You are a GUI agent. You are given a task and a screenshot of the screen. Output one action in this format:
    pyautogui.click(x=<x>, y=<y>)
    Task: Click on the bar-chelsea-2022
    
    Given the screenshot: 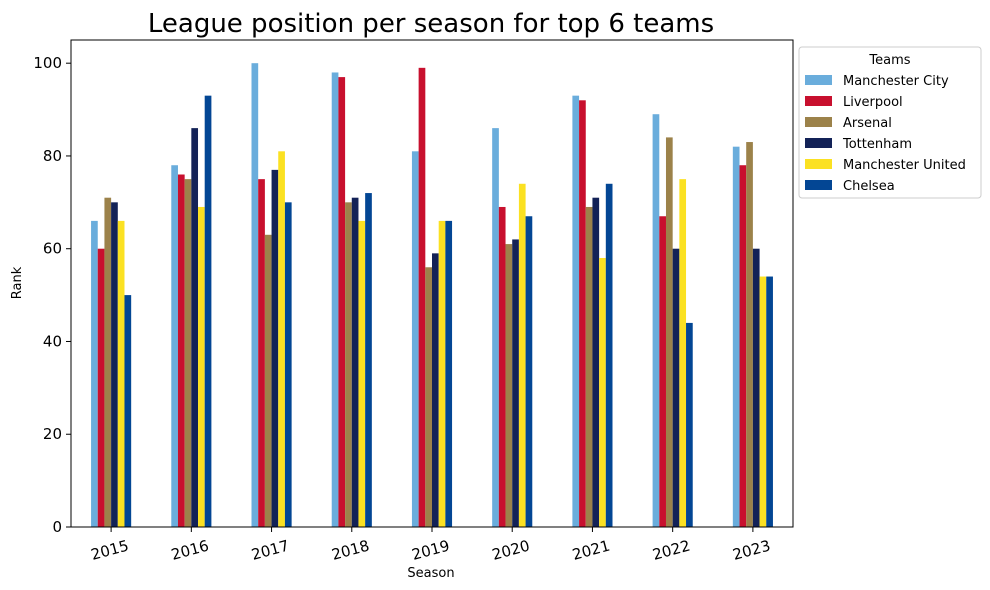 What is the action you would take?
    pyautogui.click(x=689, y=424)
    